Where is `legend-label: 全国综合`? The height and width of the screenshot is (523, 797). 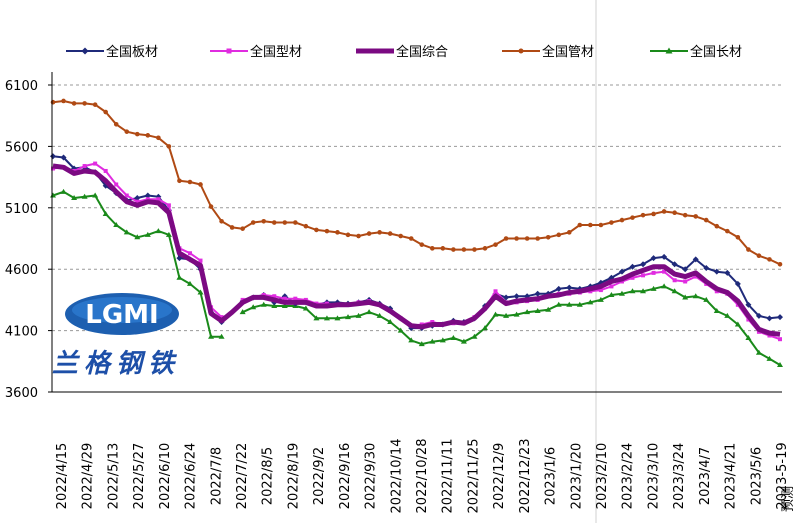 legend-label: 全国综合 is located at coordinates (422, 52).